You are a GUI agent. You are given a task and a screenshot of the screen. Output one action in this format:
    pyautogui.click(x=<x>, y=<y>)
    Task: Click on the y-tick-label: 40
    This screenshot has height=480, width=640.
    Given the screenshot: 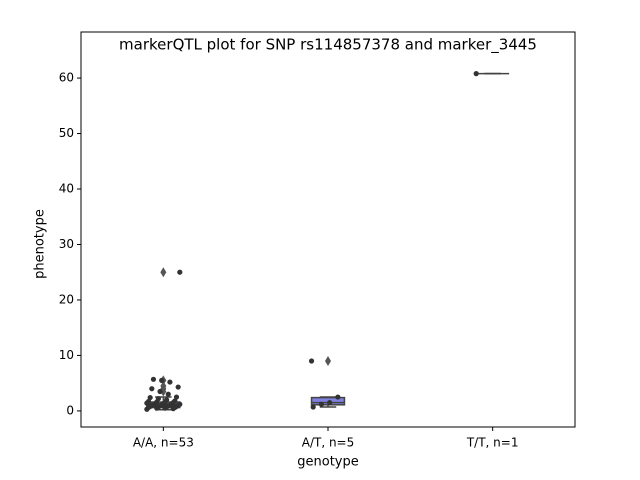 What is the action you would take?
    pyautogui.click(x=66, y=189)
    